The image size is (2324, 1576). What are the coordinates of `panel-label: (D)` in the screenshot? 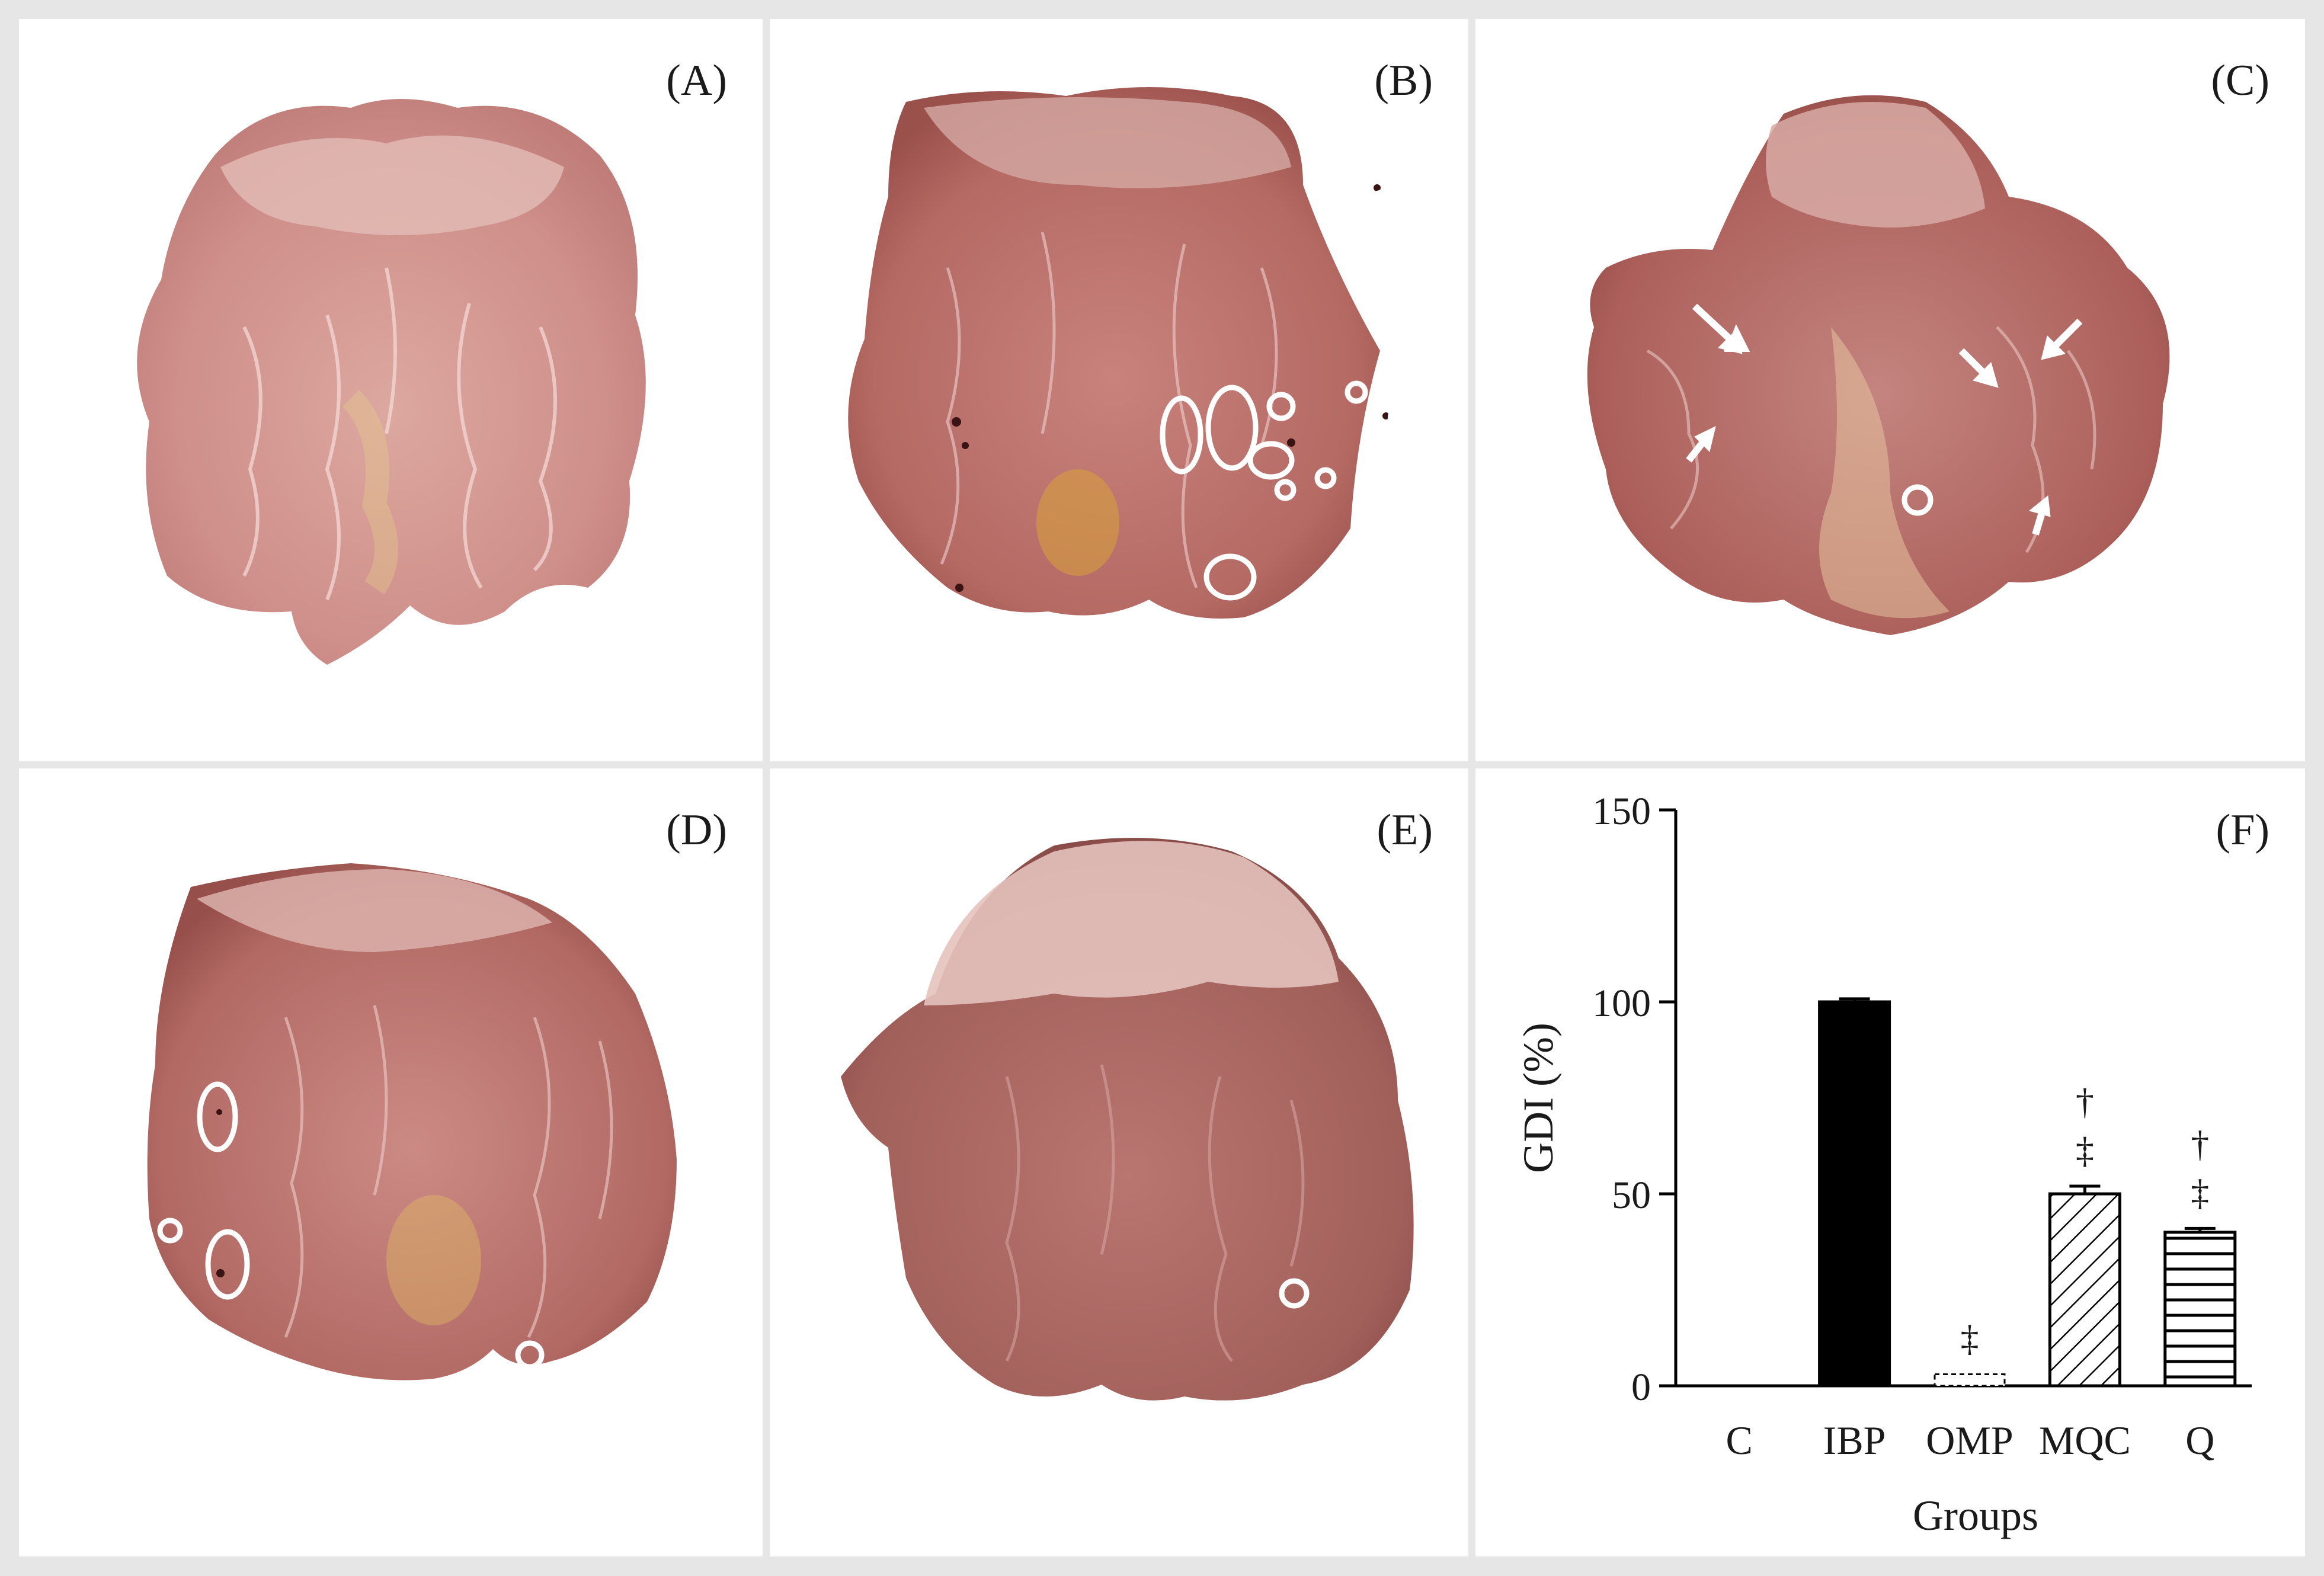 It's located at (696, 830).